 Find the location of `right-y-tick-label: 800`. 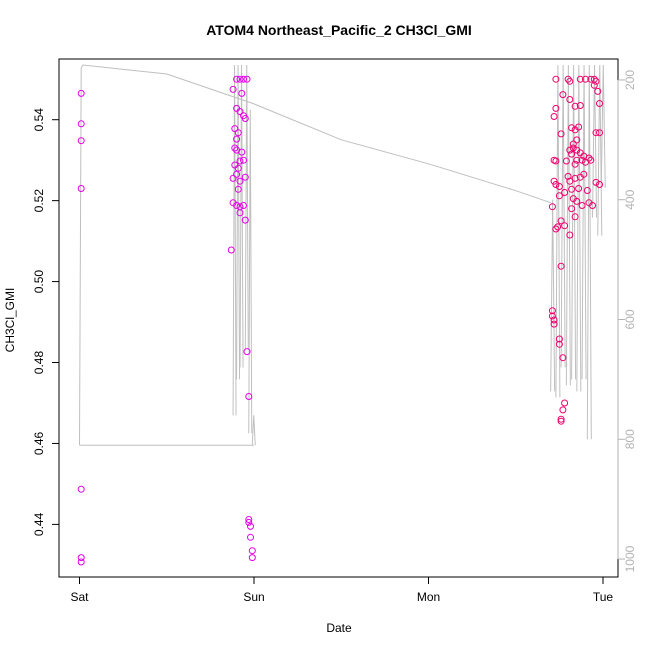

right-y-tick-label: 800 is located at coordinates (630, 439).